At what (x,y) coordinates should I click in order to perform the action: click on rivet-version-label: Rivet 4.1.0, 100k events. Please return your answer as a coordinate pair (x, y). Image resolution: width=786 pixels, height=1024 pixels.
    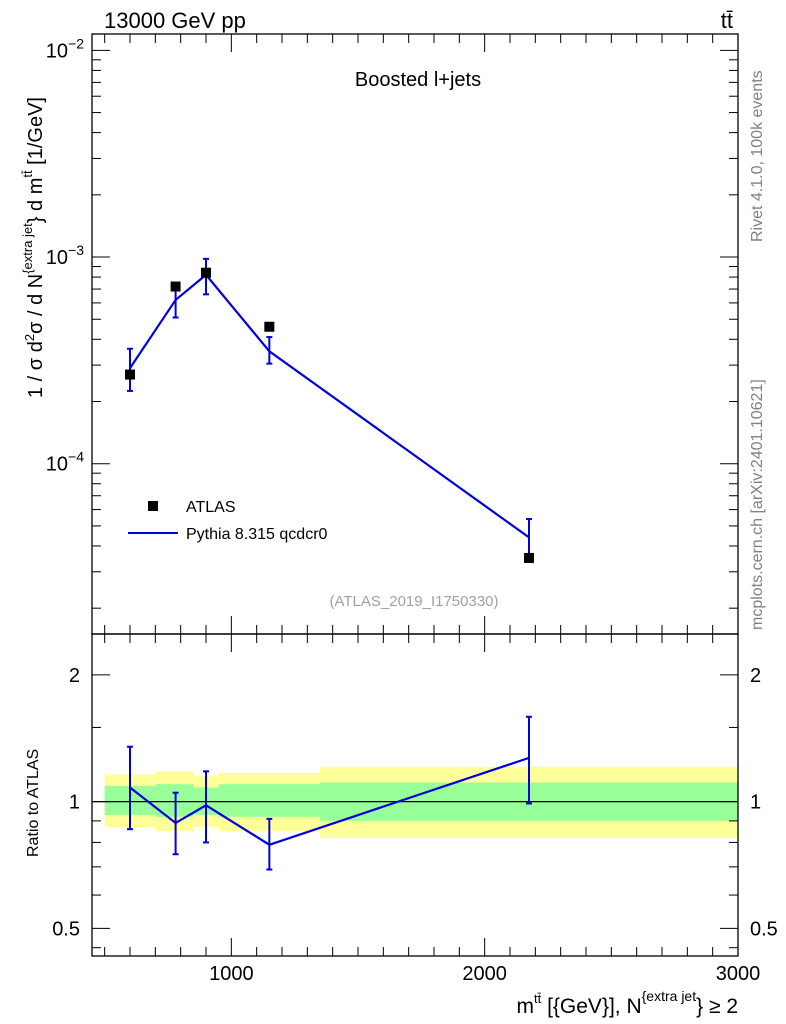
    Looking at the image, I should click on (757, 156).